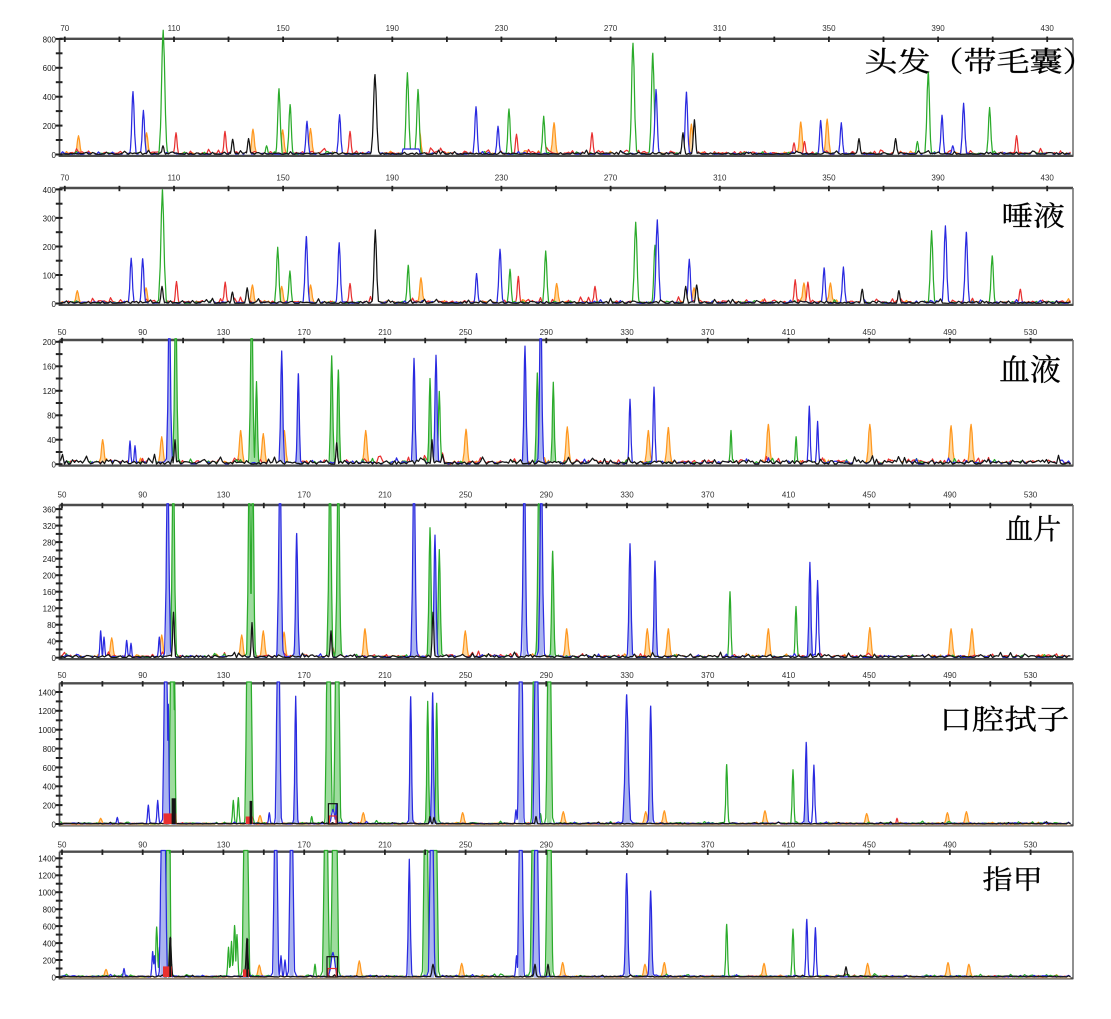  Describe the element at coordinates (50, 510) in the screenshot. I see `svg-text: 360` at that location.